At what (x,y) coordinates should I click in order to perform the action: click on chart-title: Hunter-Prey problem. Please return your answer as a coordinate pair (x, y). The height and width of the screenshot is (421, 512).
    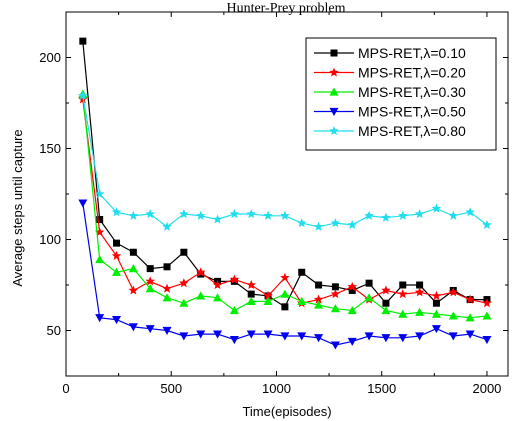
    Looking at the image, I should click on (285, 8).